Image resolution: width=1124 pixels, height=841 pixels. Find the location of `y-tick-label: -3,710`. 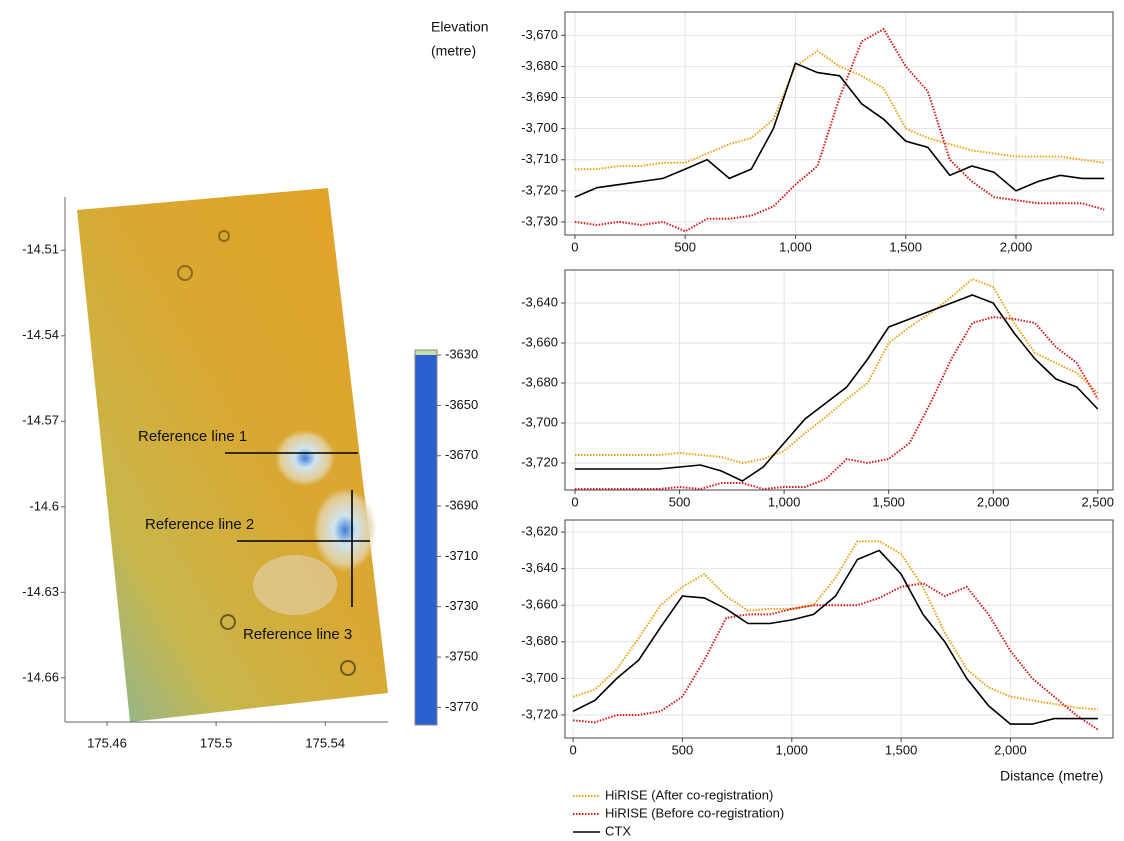

y-tick-label: -3,710 is located at coordinates (539, 158).